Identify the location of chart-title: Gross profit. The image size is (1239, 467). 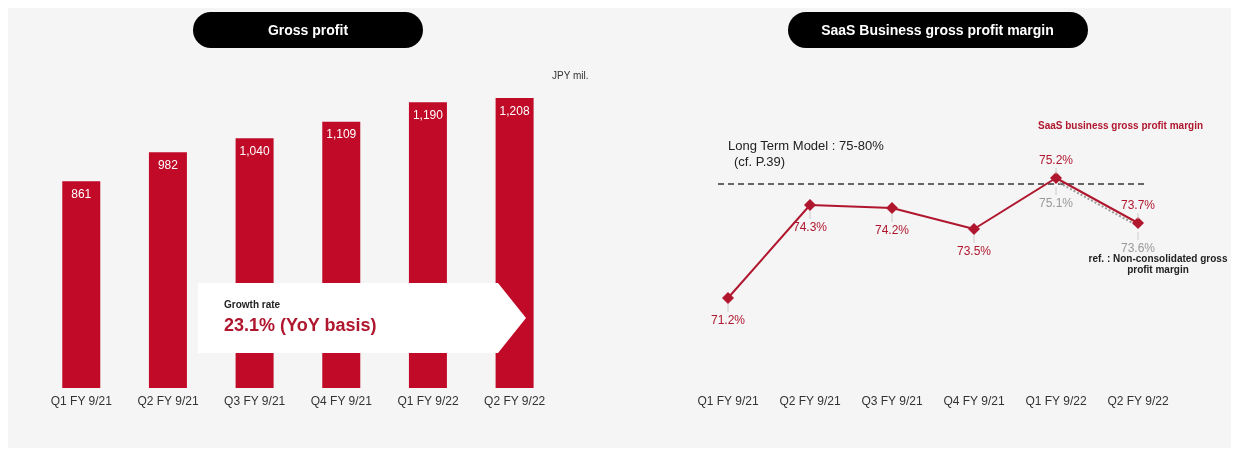
(308, 30).